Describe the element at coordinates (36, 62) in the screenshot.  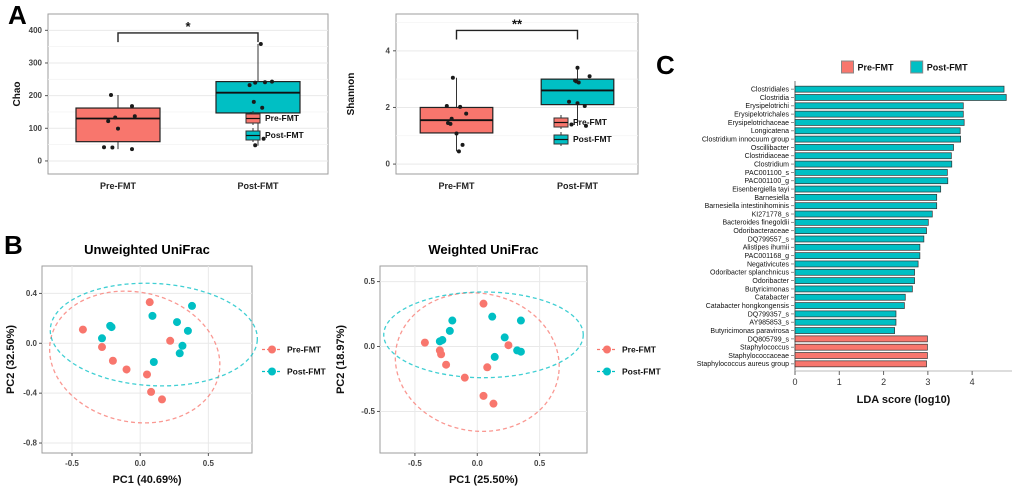
I see `y-tick-label: 300` at that location.